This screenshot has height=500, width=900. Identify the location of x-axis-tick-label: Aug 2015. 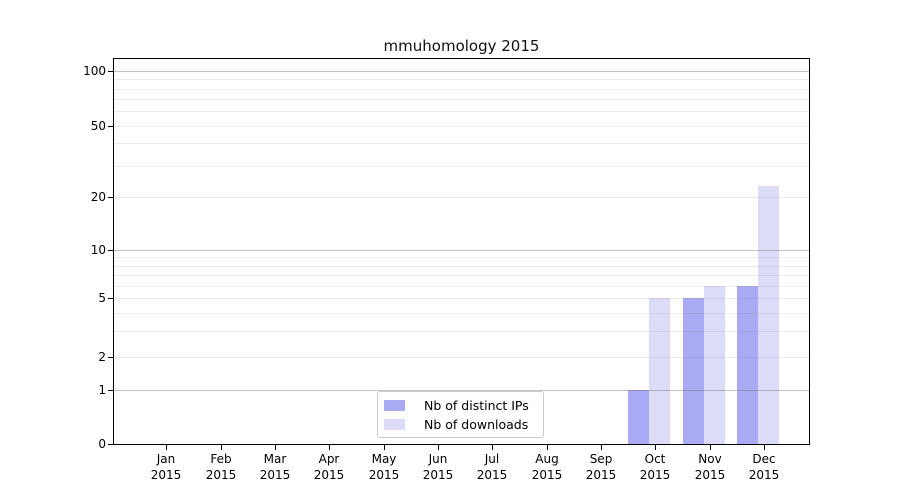
(547, 467).